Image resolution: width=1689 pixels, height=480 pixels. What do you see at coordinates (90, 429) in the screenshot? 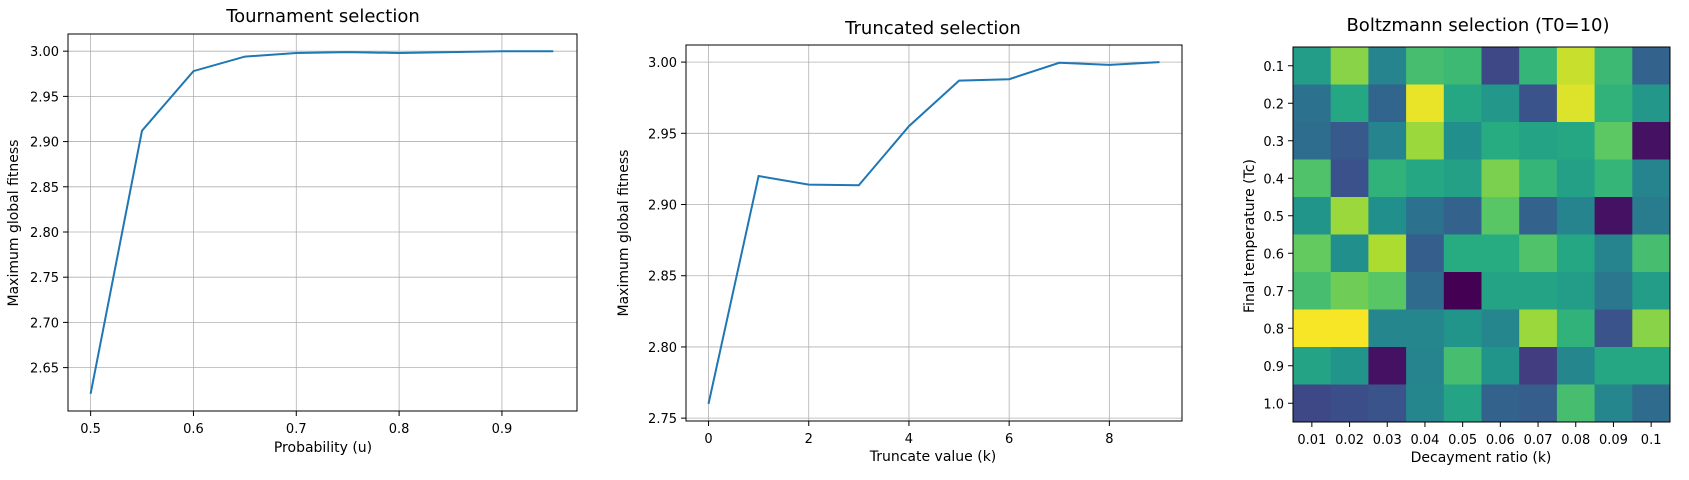
I see `x-tick-label: 0.5` at bounding box center [90, 429].